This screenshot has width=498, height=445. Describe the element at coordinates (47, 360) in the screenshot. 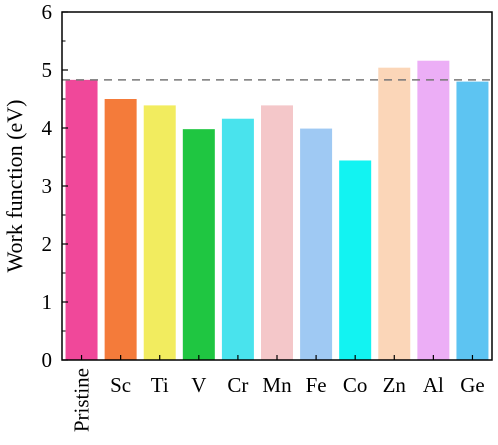

I see `y-tick-label: 0` at that location.